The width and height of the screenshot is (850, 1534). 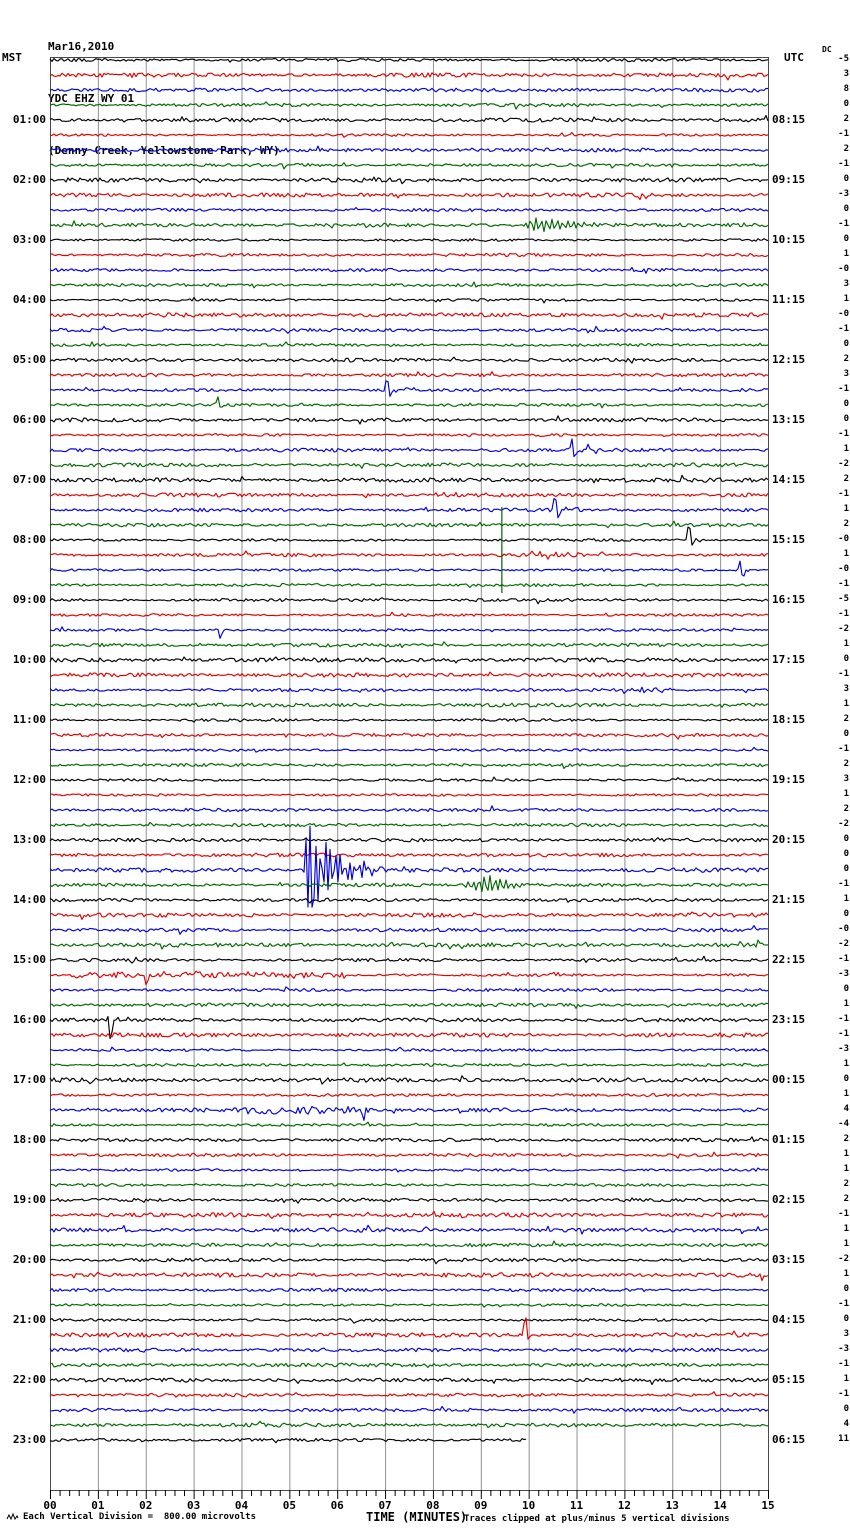 I want to click on x-tick-label: 01, so click(x=98, y=1505).